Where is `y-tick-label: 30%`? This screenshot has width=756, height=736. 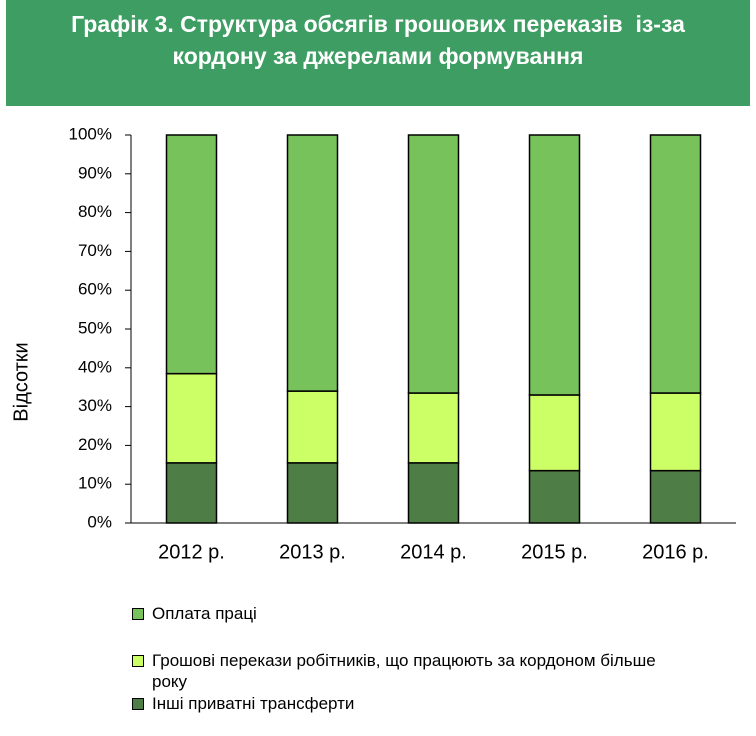
y-tick-label: 30% is located at coordinates (95, 405).